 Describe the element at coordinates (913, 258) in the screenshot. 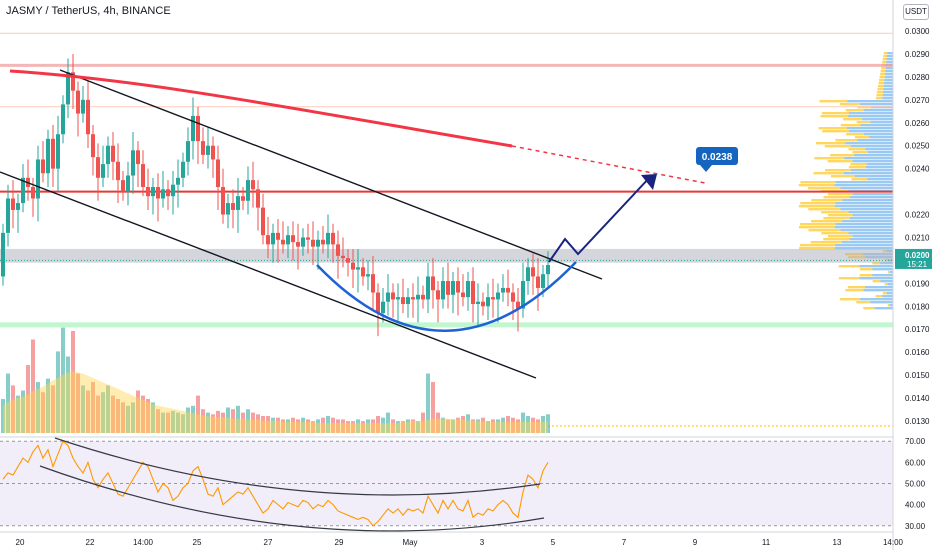

I see `last-price-badge` at that location.